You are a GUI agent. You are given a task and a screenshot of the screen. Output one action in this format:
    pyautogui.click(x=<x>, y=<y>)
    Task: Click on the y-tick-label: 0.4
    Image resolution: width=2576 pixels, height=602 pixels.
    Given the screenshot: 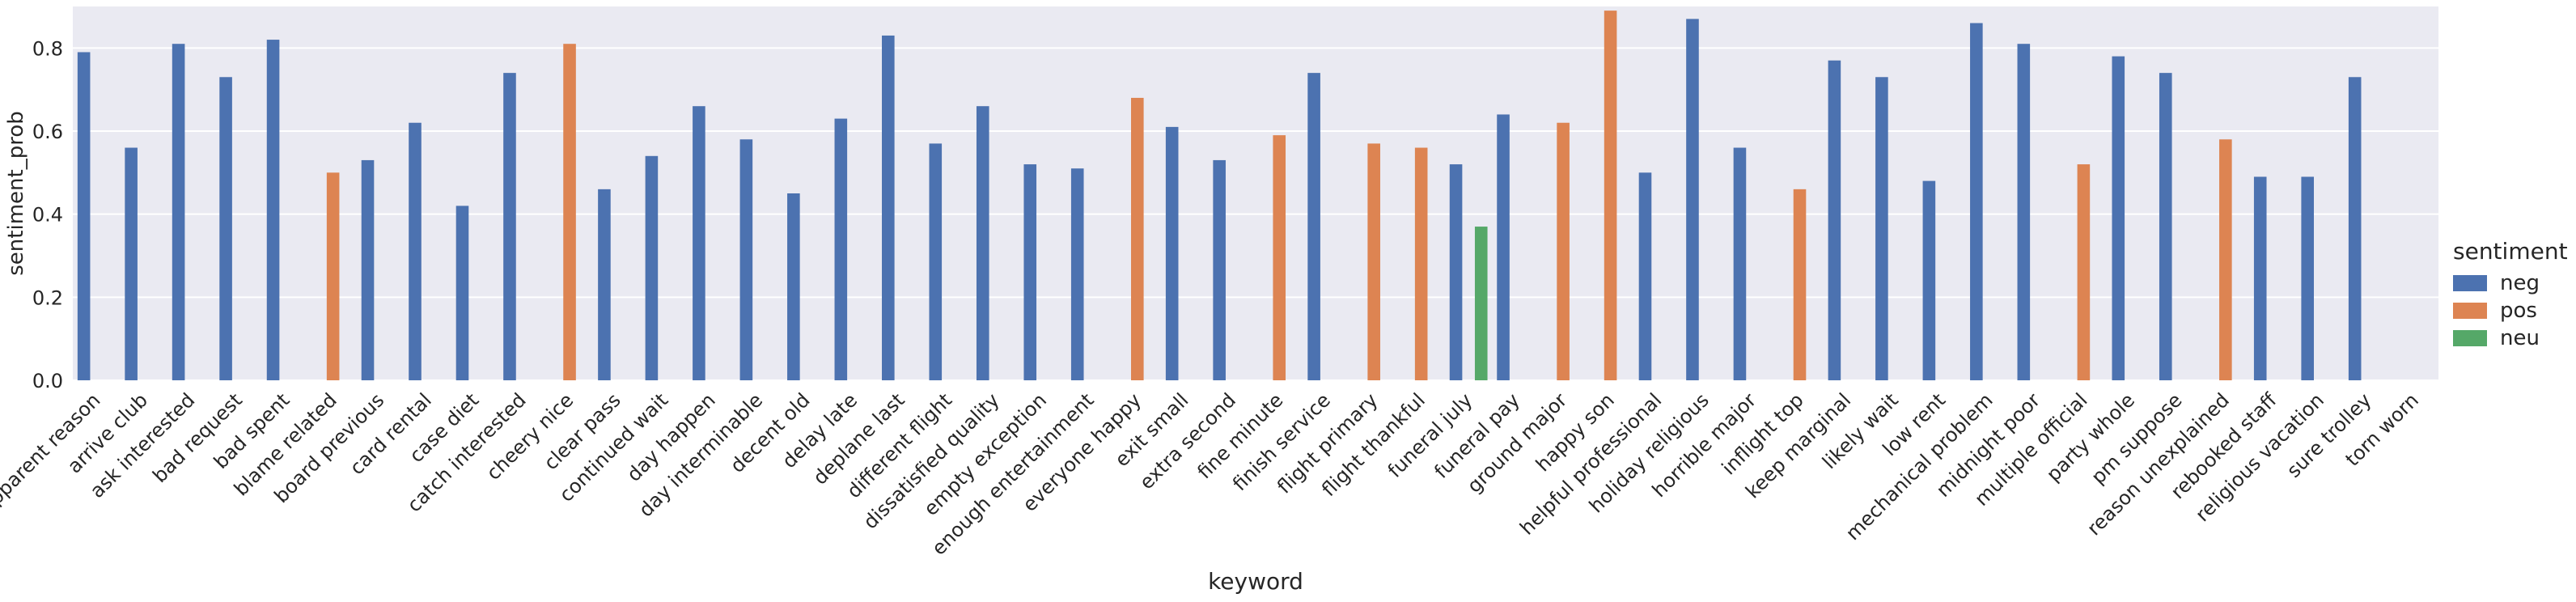 What is the action you would take?
    pyautogui.click(x=47, y=216)
    